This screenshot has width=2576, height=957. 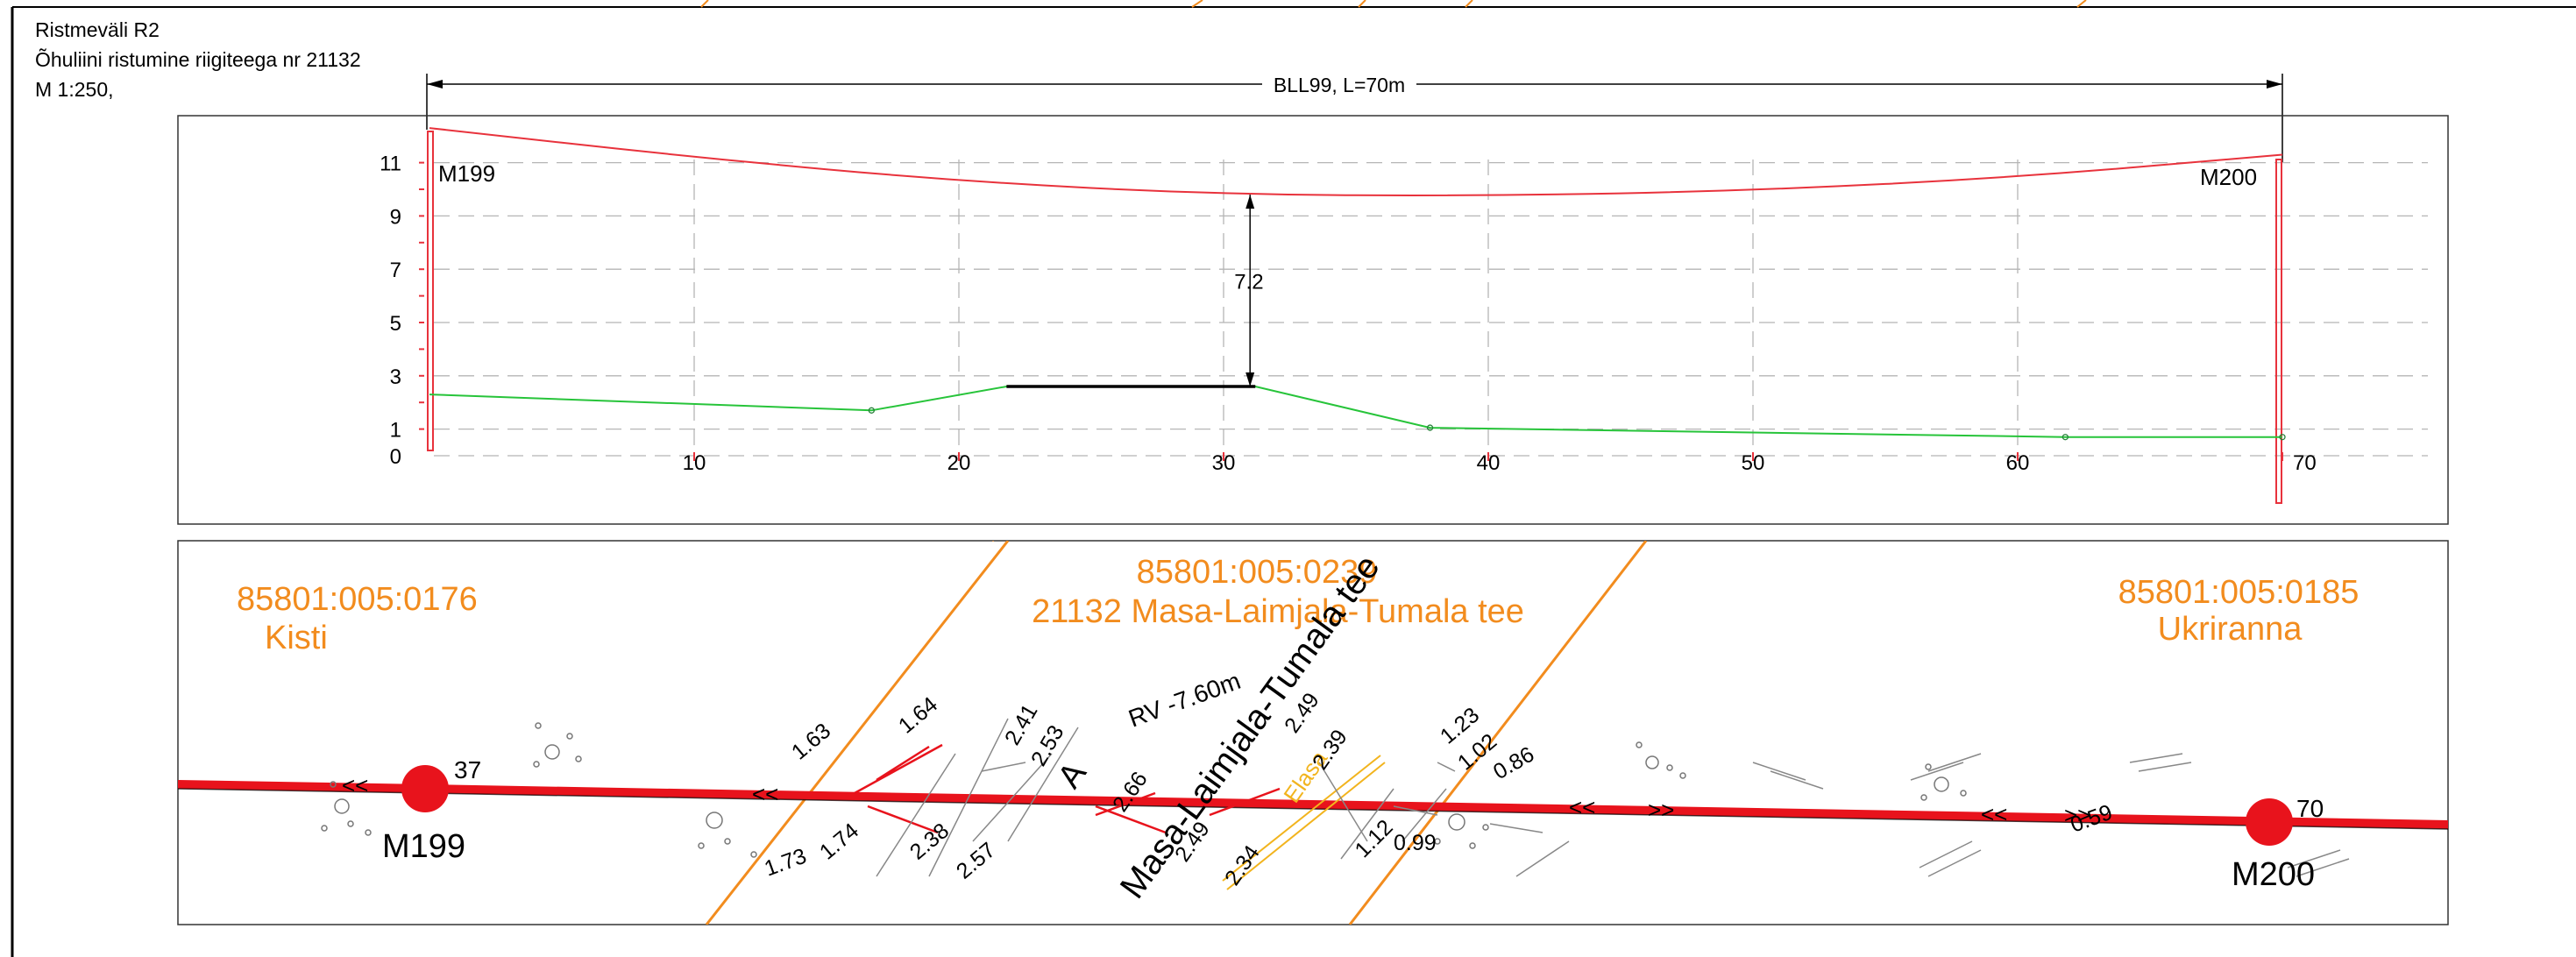 I want to click on profile-y-ticks: 01 3 5 7 9 11, so click(x=390, y=310).